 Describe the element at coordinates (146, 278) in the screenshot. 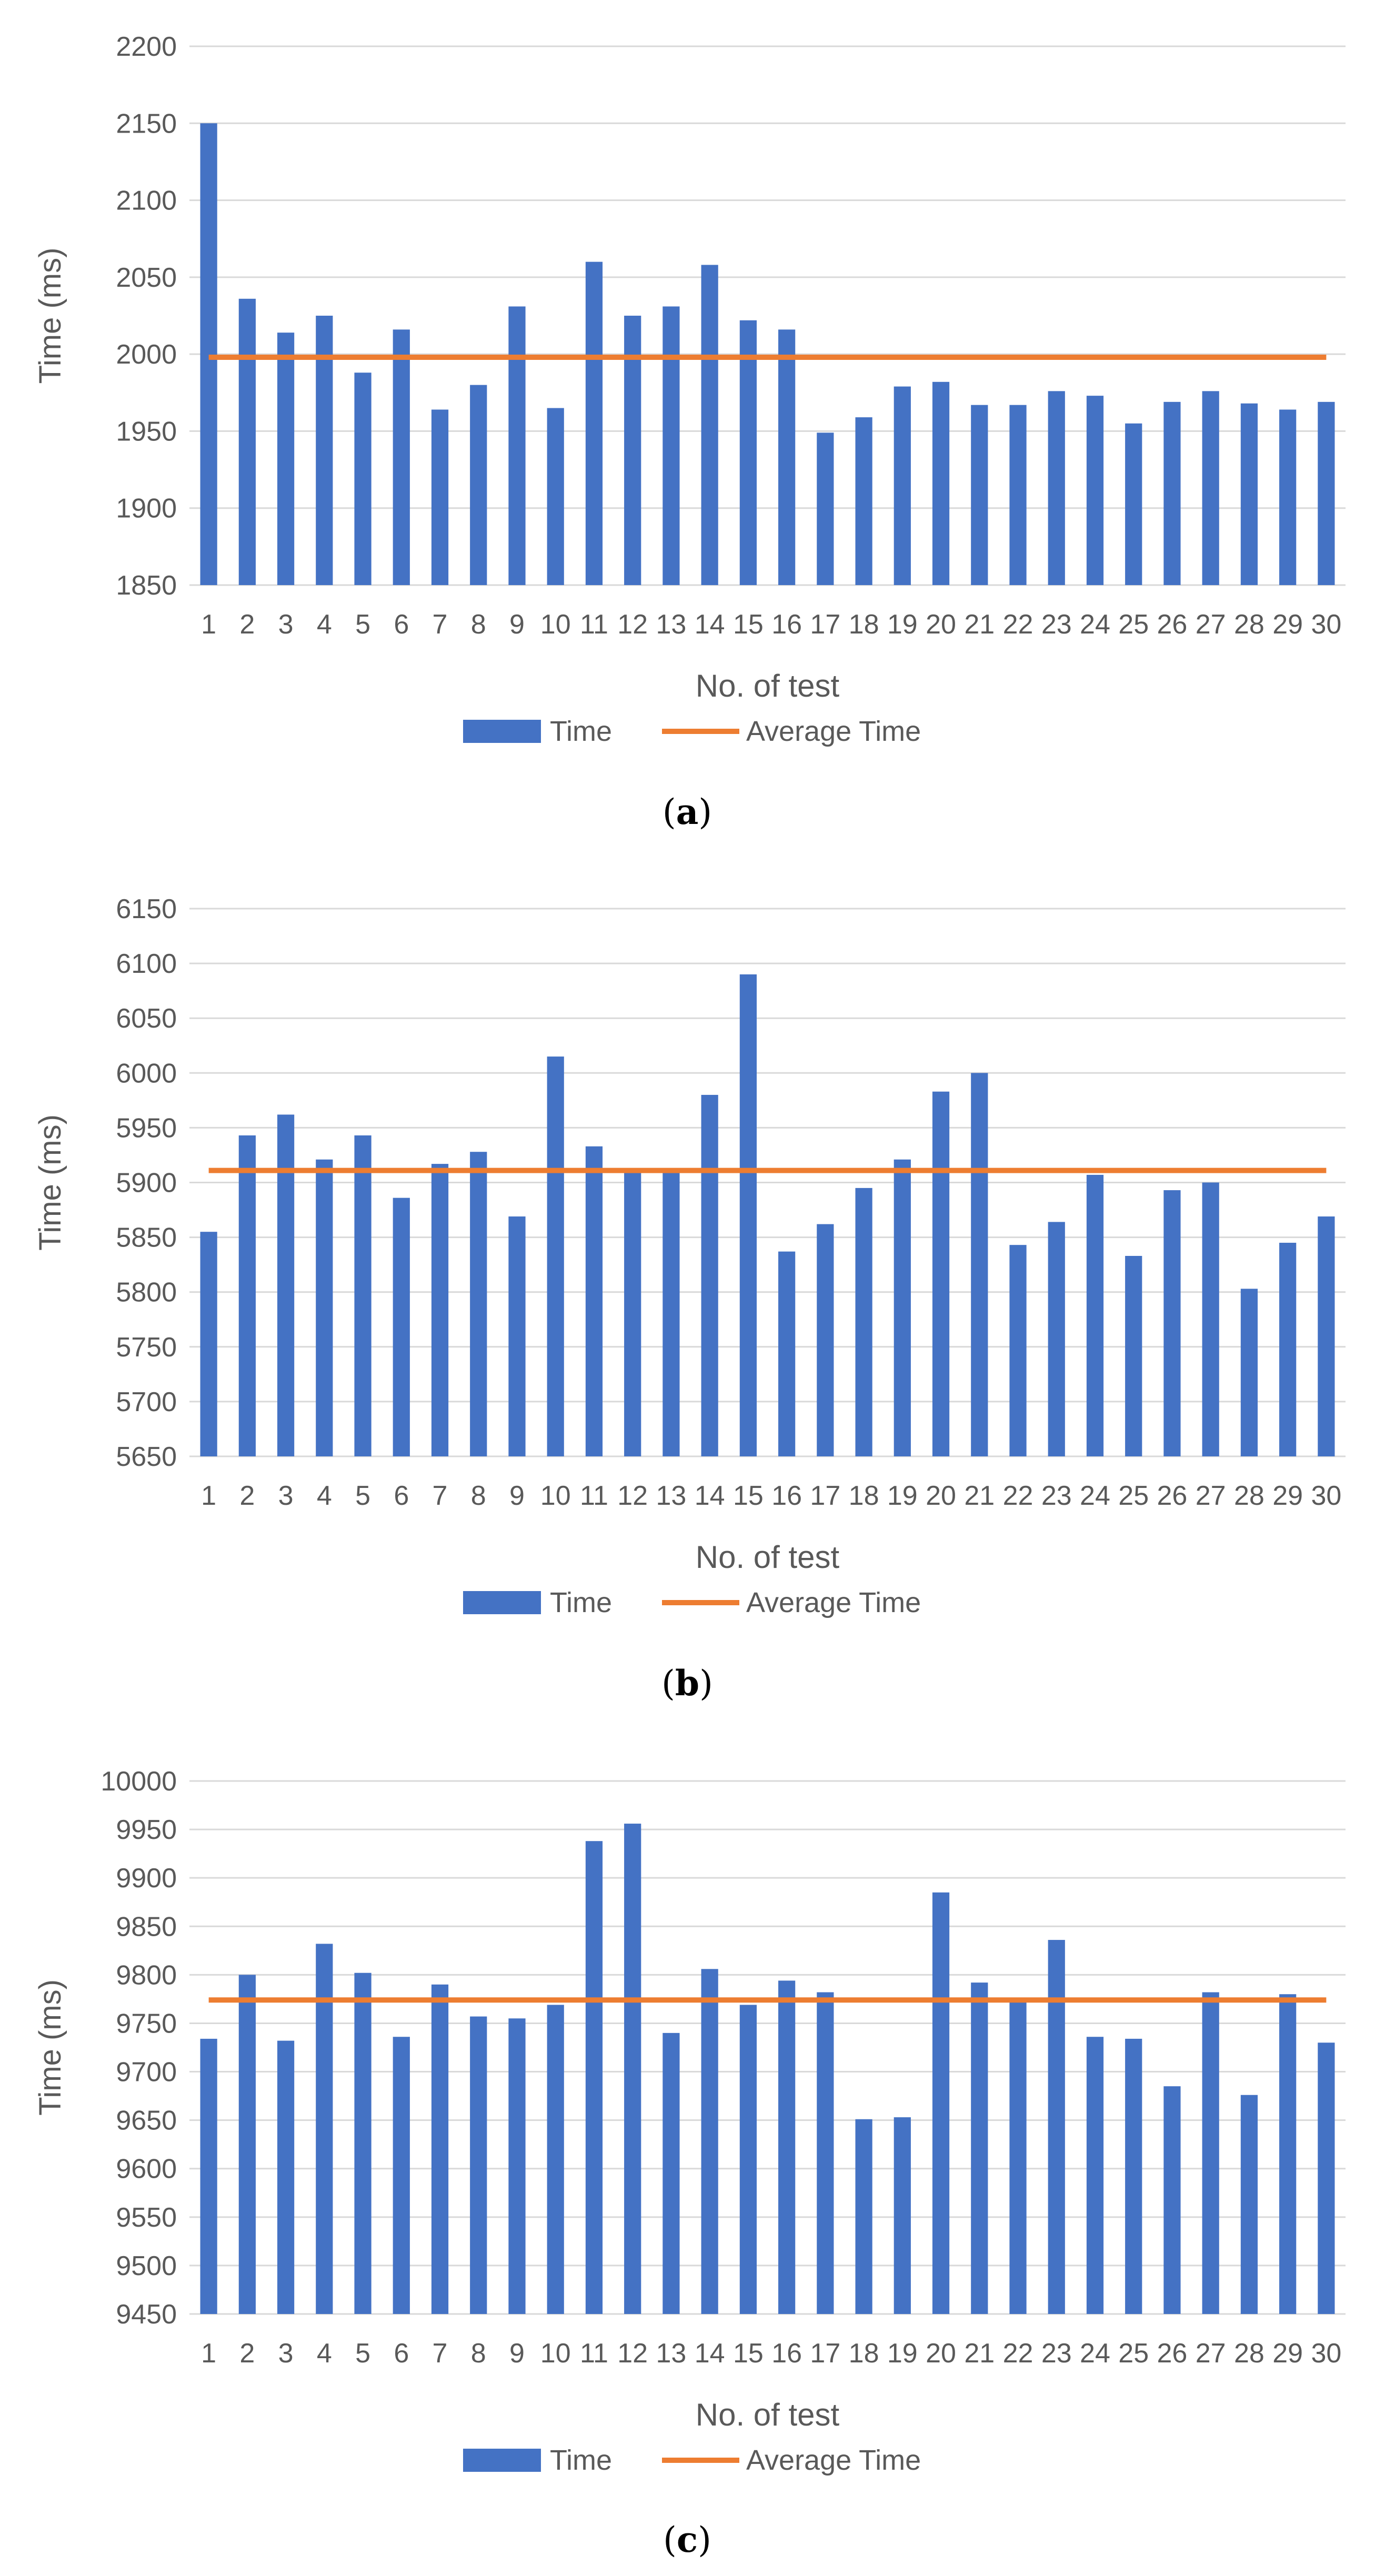

I see `y-tick-label: 2050` at that location.